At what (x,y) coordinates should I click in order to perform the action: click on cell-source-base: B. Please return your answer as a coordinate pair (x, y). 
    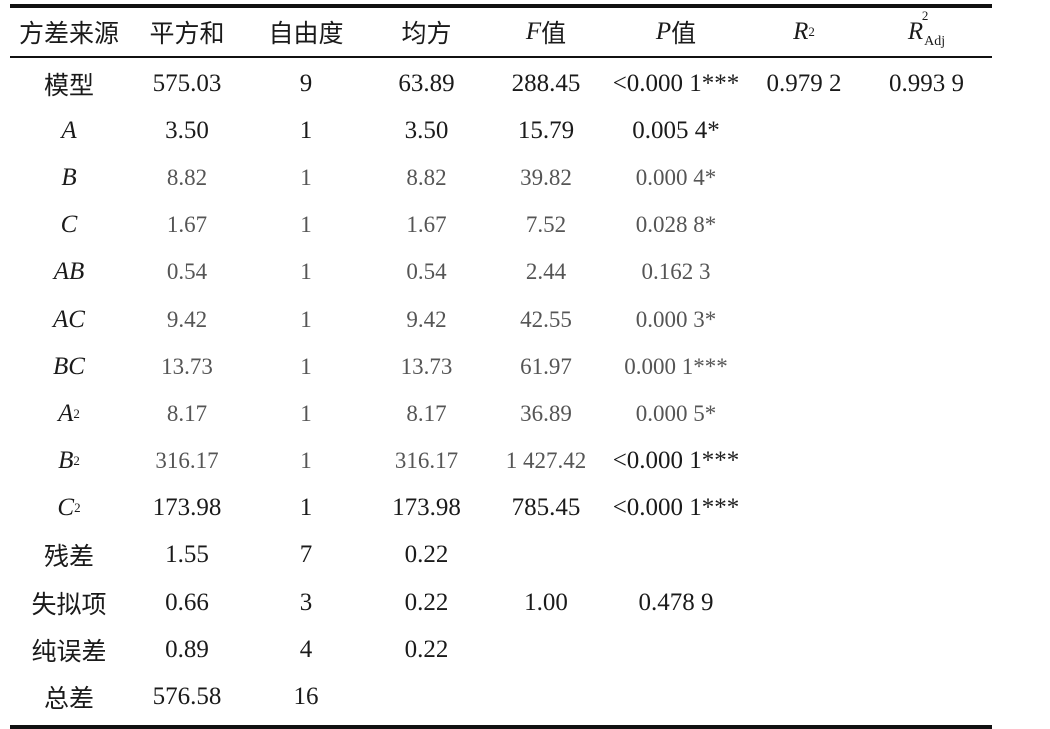
    Looking at the image, I should click on (66, 461).